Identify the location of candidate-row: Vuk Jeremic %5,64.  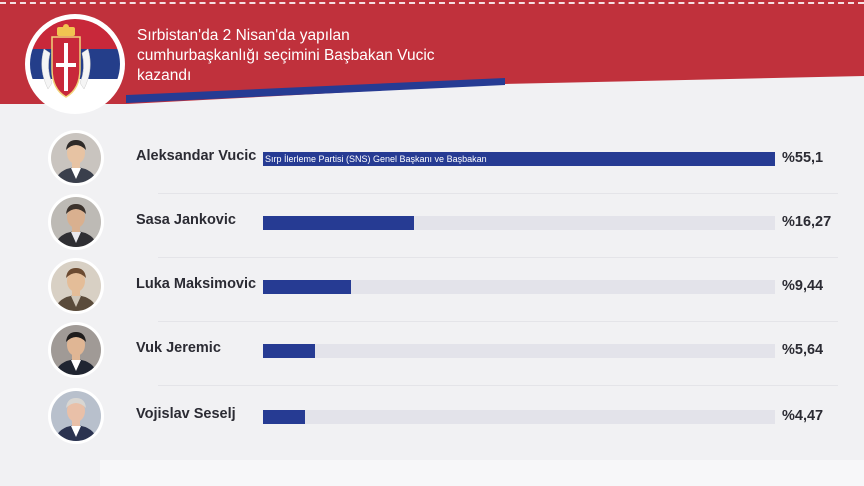
(443, 354).